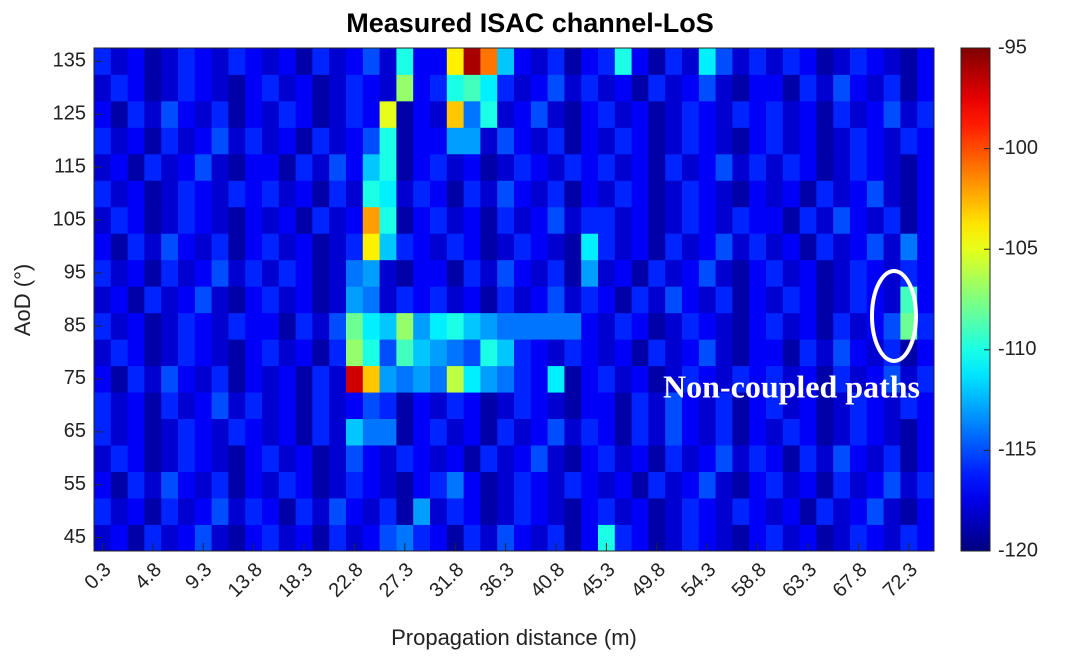  I want to click on x-tick-label: 4.8, so click(148, 576).